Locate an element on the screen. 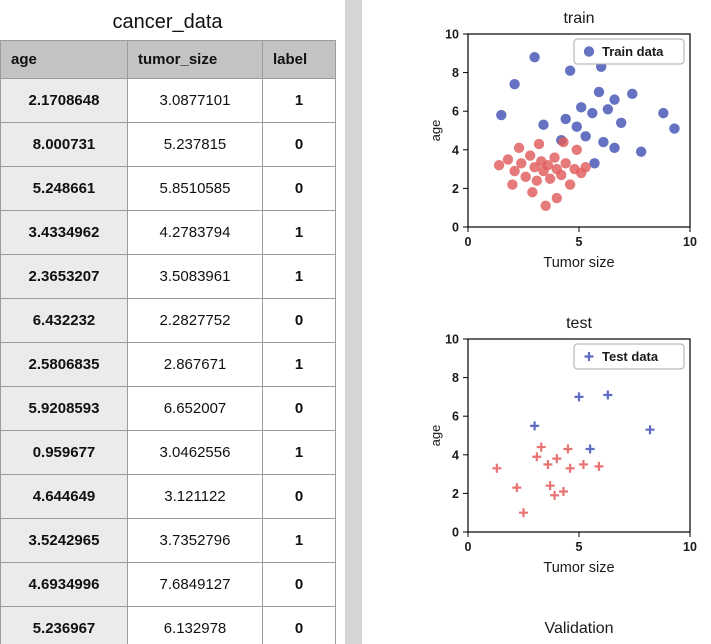  x-tick-label: 10 is located at coordinates (690, 242).